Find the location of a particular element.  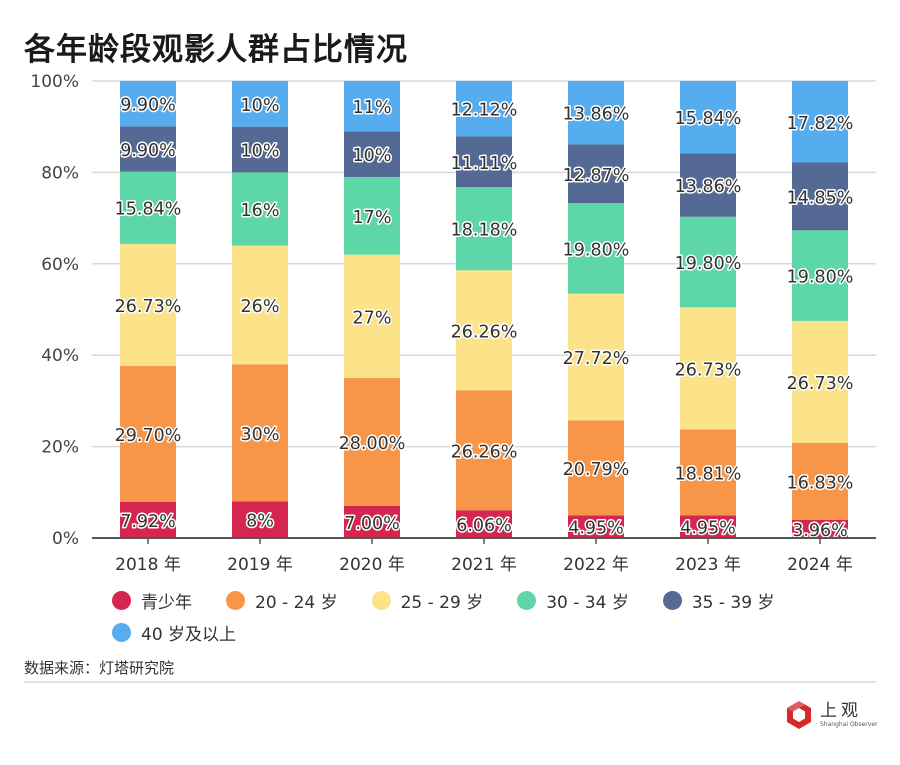

shanghai-observer-logo-icon is located at coordinates (799, 715).